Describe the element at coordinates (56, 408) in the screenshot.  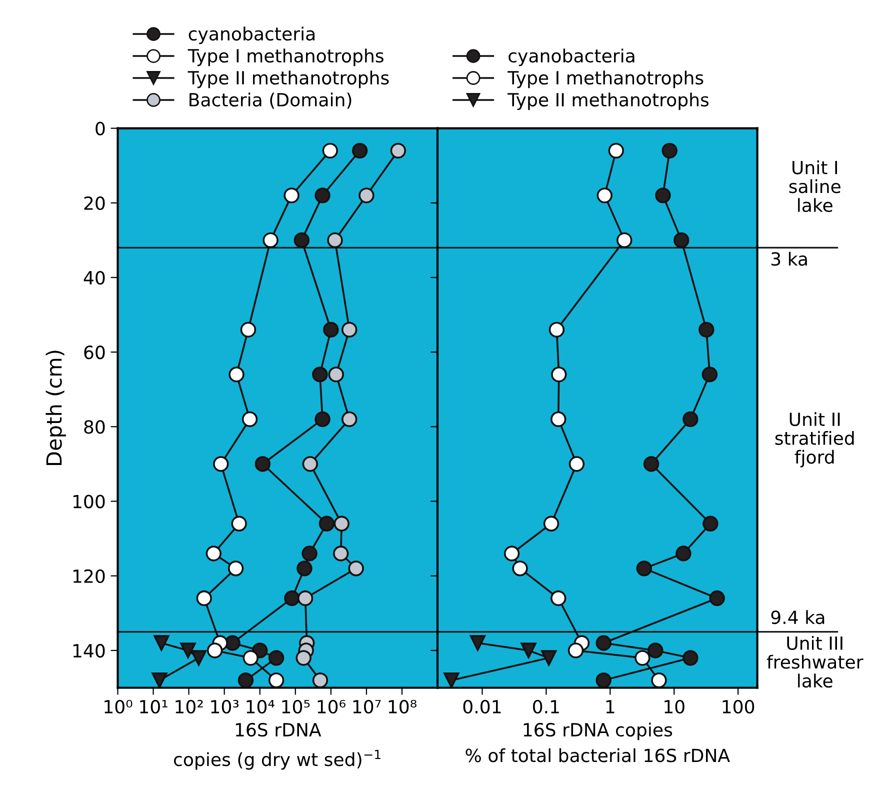
I see `y-axis-title: Depth (cm)` at that location.